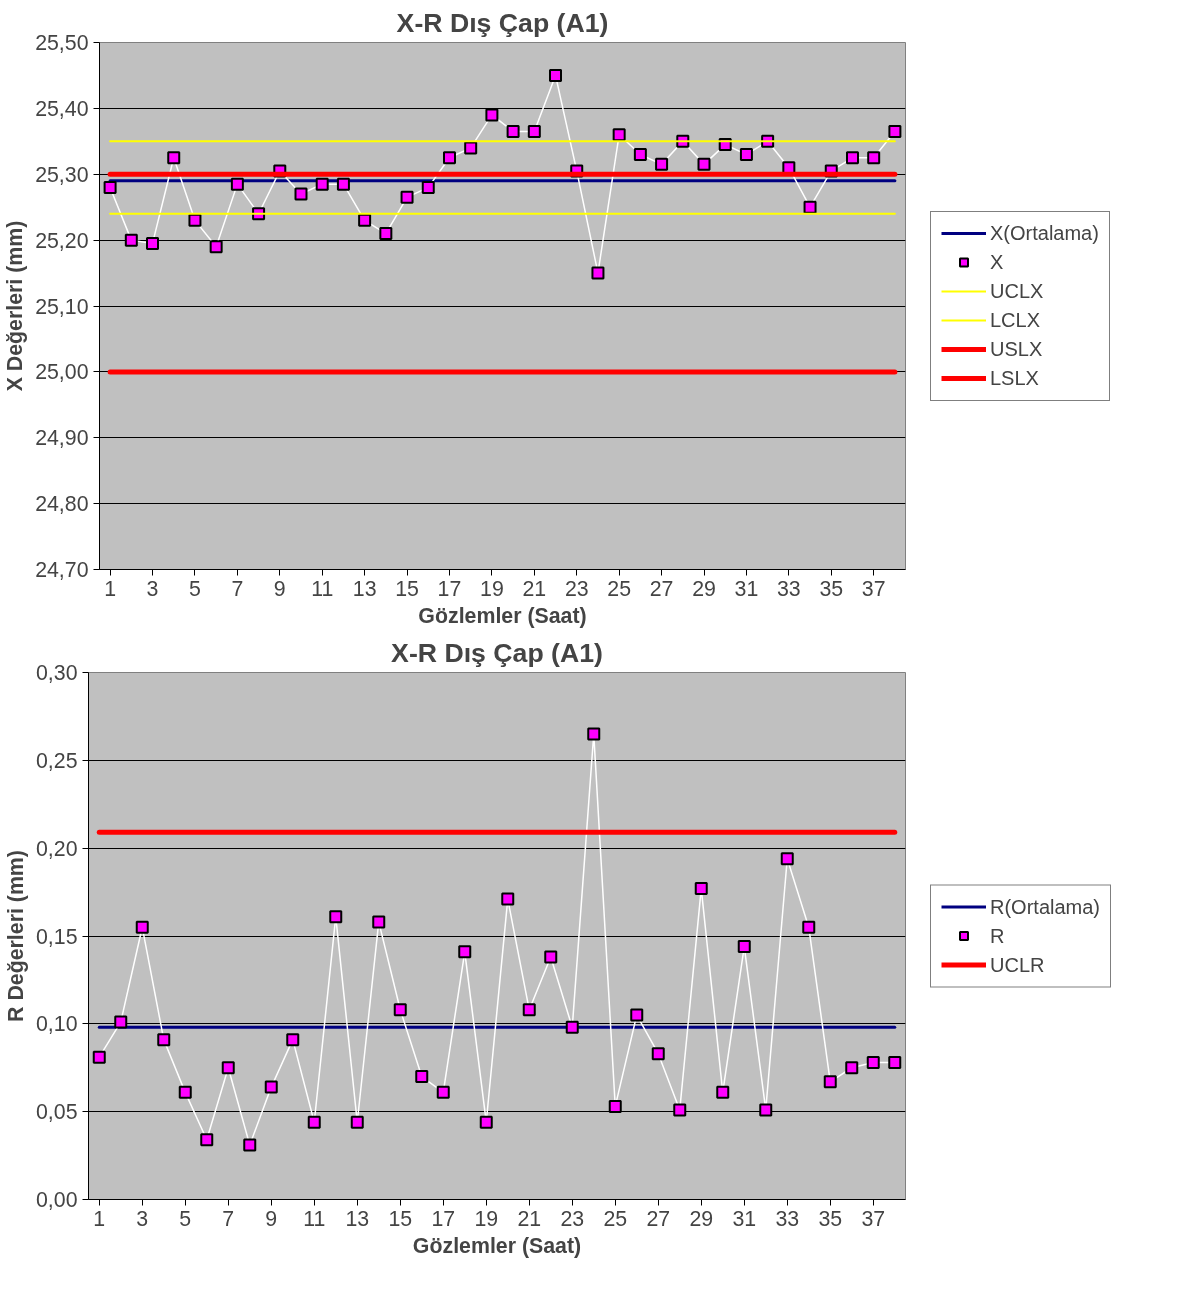 The image size is (1197, 1299). Describe the element at coordinates (1015, 320) in the screenshot. I see `legend-label: LCLX` at that location.